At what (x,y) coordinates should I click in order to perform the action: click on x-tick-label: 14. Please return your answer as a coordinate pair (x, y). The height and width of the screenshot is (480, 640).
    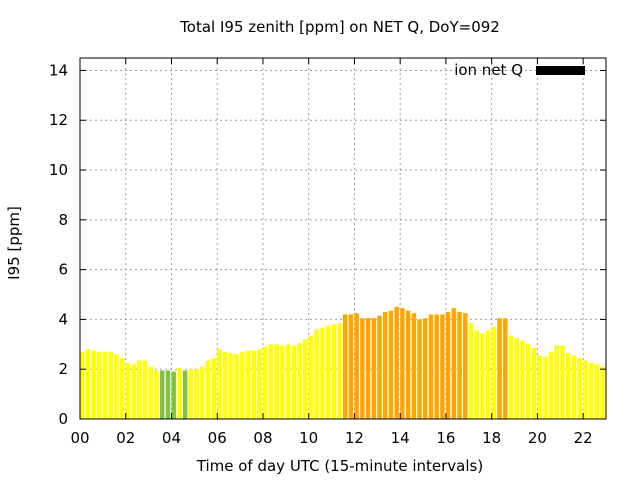
    Looking at the image, I should click on (400, 438).